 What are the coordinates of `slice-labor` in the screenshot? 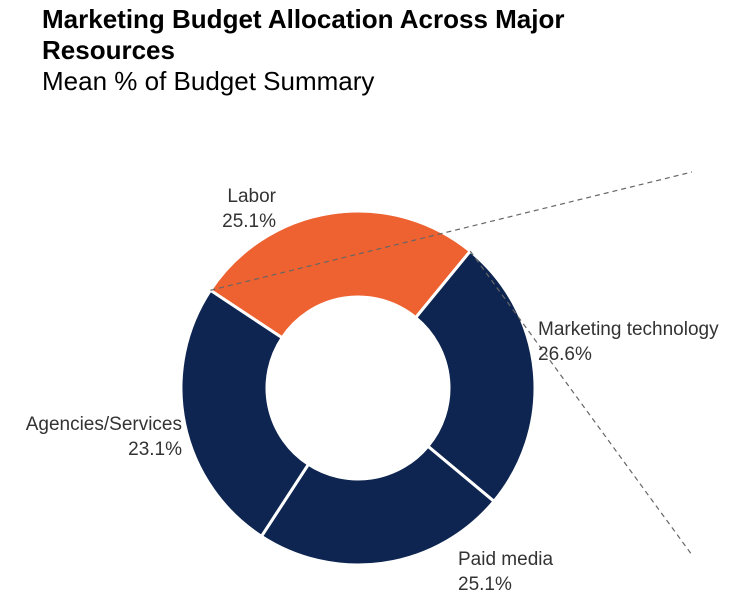 It's located at (245, 413).